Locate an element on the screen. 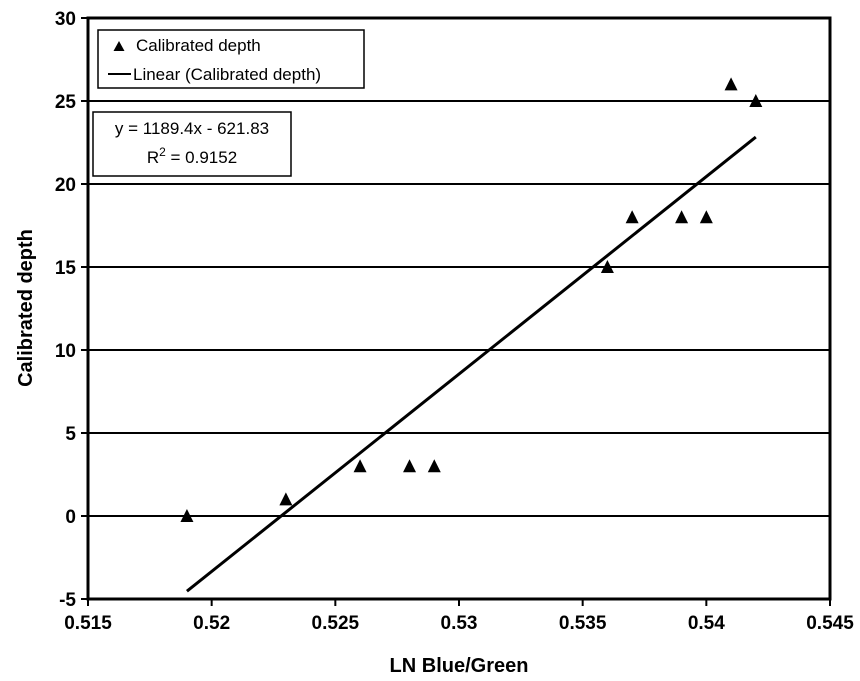  x-tick-label: 0.545 is located at coordinates (830, 623).